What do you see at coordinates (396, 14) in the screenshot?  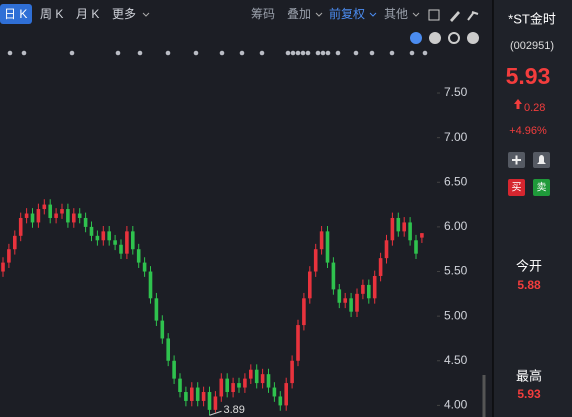 I see `other: 其他` at bounding box center [396, 14].